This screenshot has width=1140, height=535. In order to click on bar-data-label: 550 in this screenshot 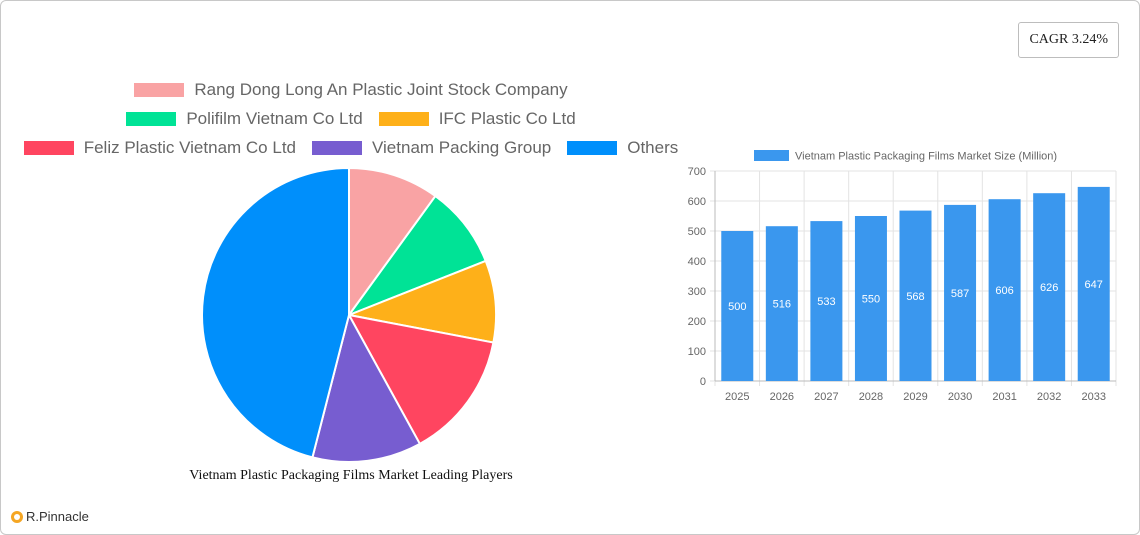, I will do `click(871, 300)`.